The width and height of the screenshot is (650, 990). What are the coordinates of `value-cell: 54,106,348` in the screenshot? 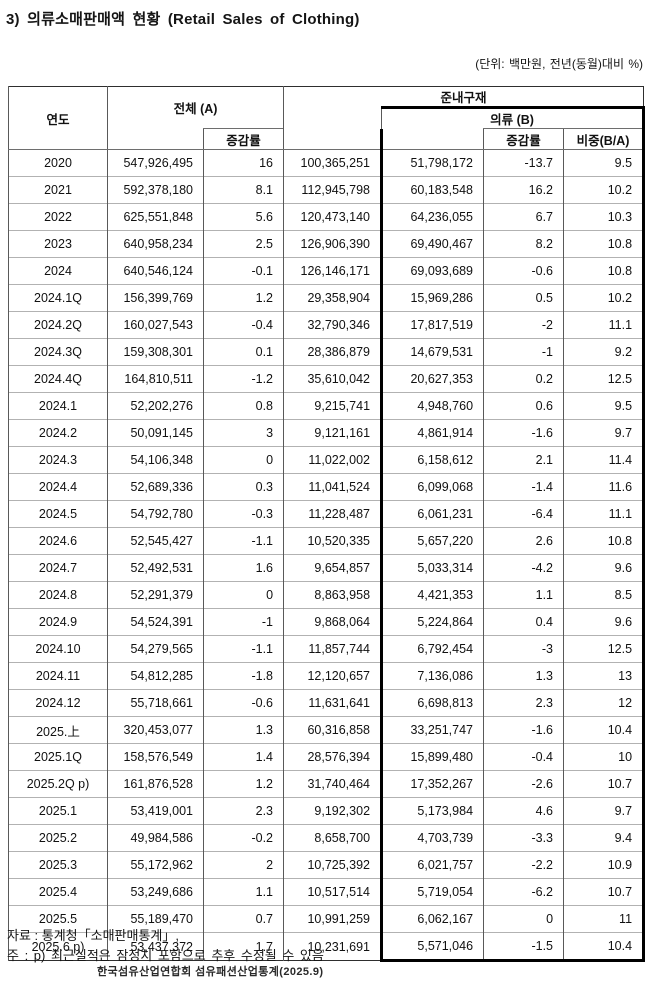 It's located at (155, 460).